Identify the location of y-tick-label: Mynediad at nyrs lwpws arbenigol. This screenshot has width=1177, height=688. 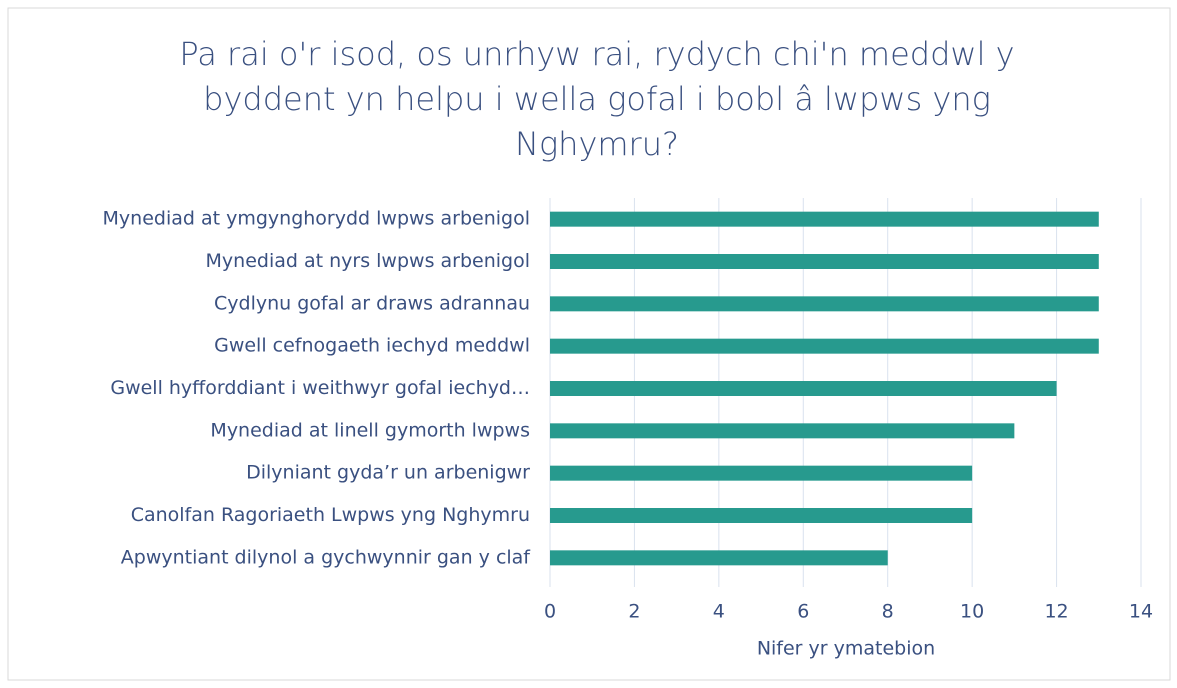
(368, 261).